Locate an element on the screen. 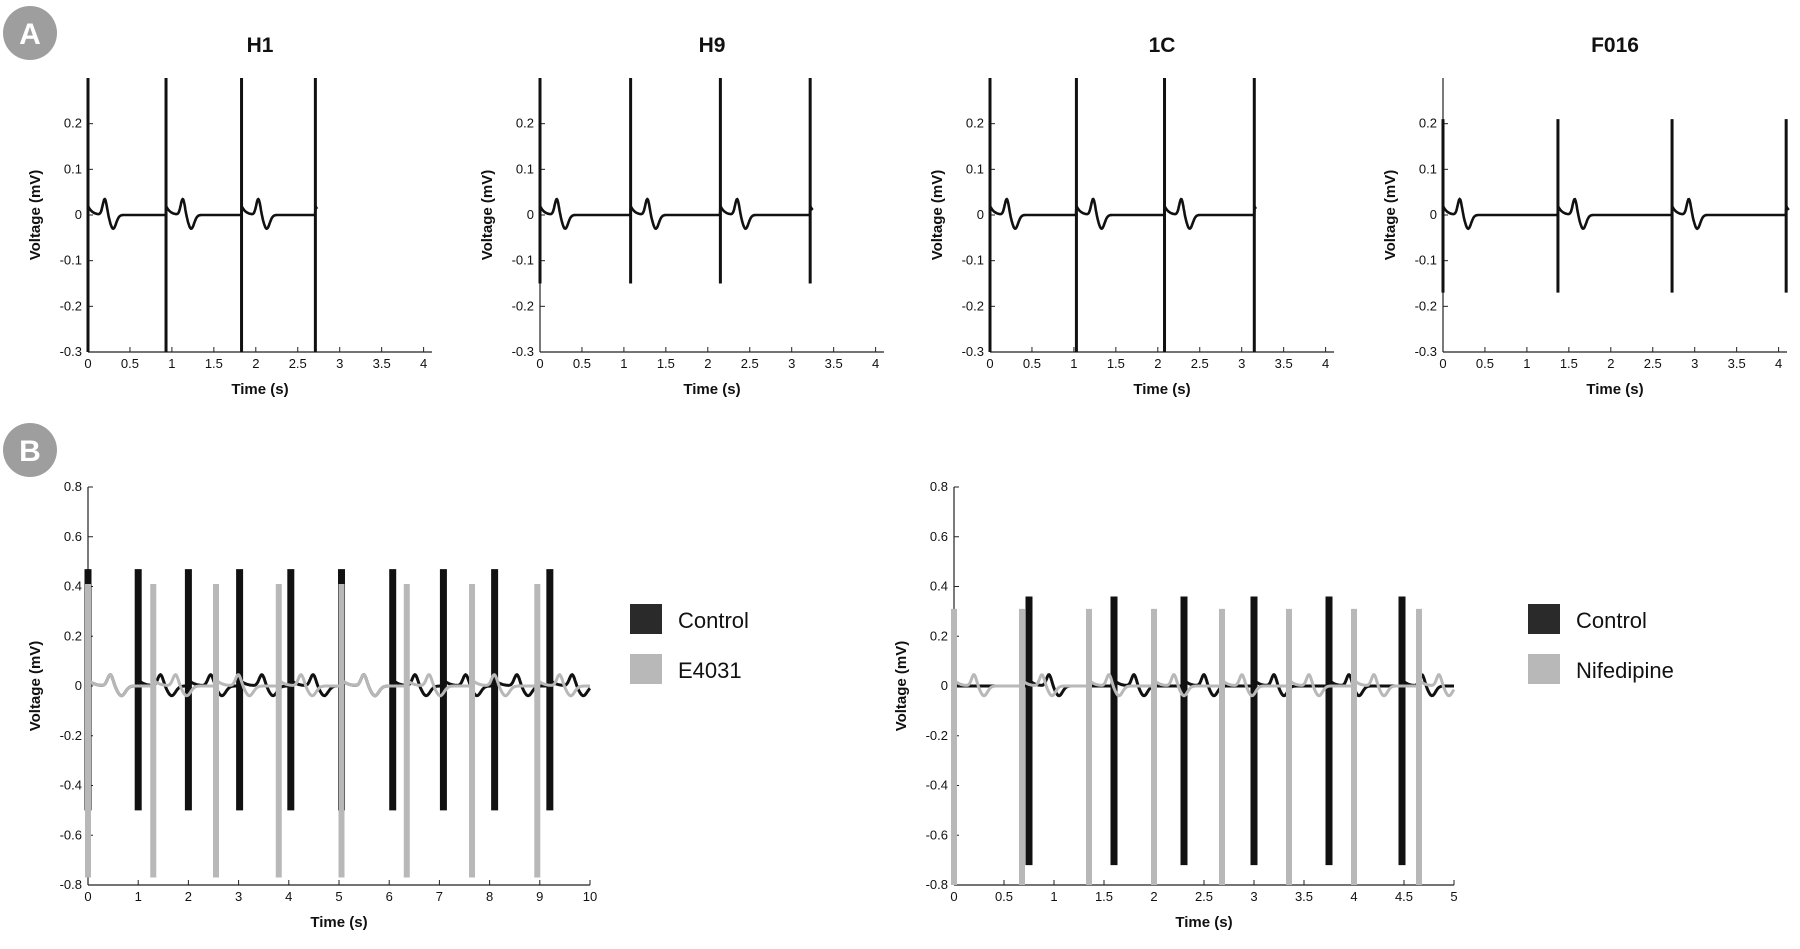 This screenshot has width=1800, height=949. x-tick-label: 8 is located at coordinates (489, 896).